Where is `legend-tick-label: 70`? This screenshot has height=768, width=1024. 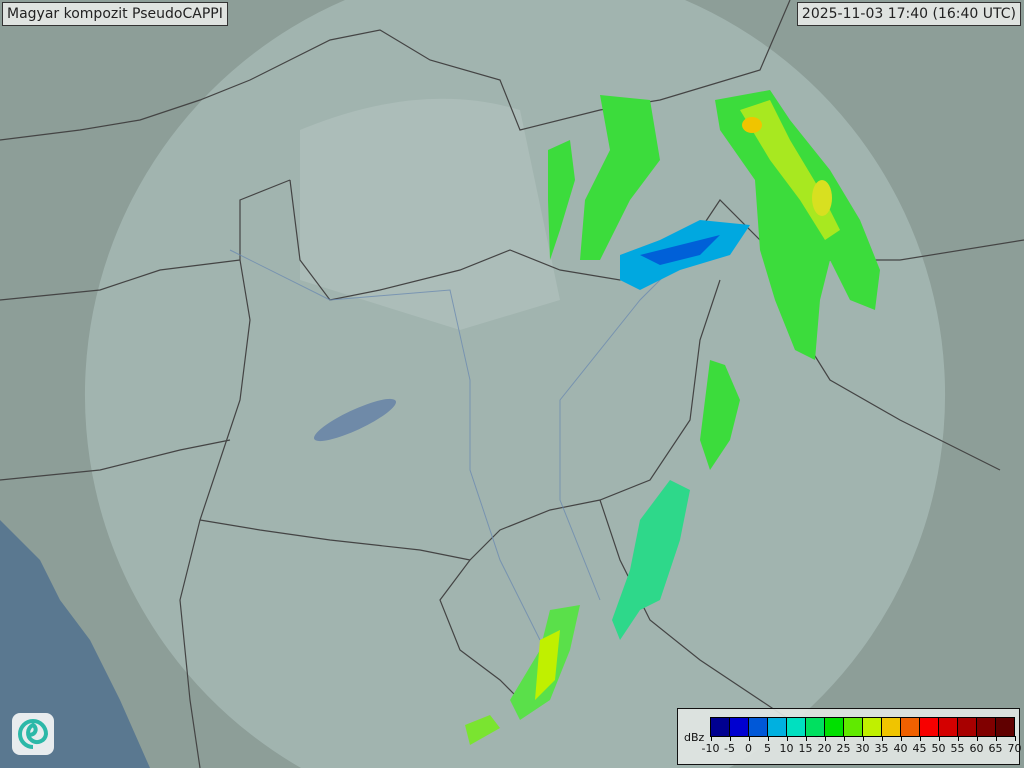
legend-tick-label: 70 is located at coordinates (1014, 748).